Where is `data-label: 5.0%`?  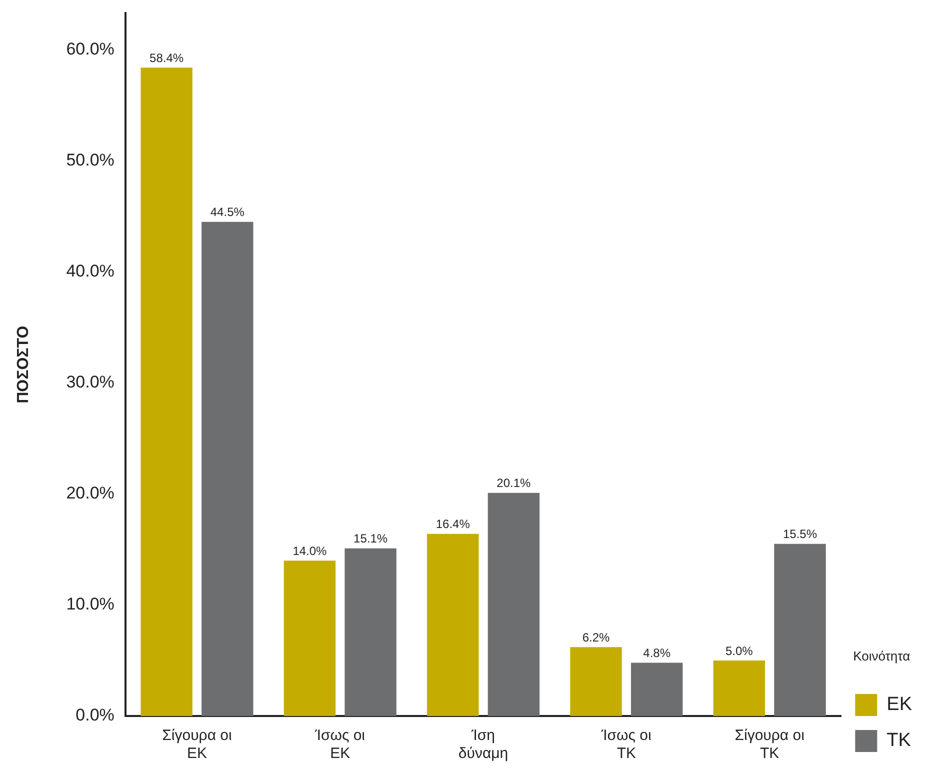
data-label: 5.0% is located at coordinates (739, 651).